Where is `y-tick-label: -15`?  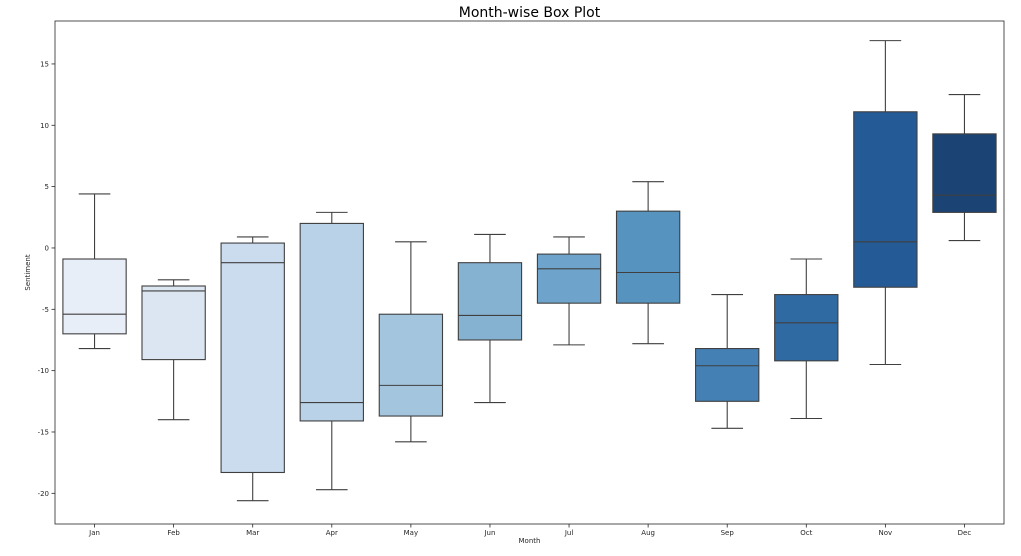 y-tick-label: -15 is located at coordinates (43, 432).